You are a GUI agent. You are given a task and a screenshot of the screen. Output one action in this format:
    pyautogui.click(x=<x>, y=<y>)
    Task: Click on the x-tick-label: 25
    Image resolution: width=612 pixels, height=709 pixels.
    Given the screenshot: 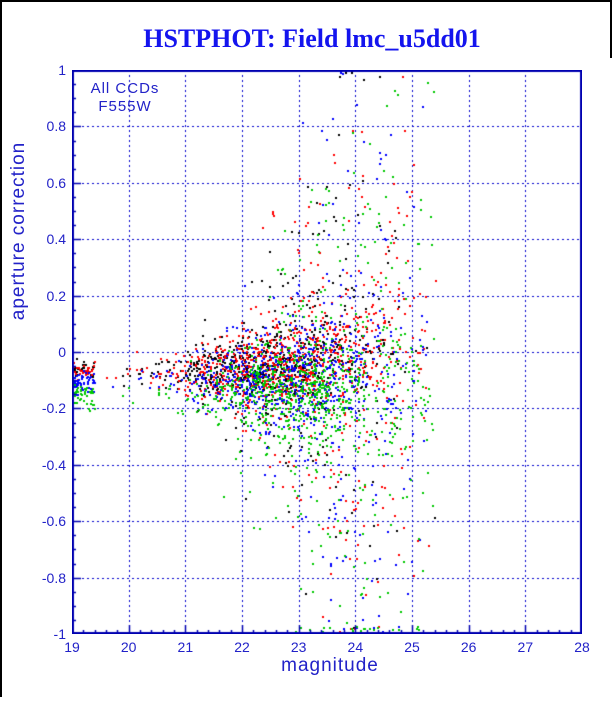 What is the action you would take?
    pyautogui.click(x=412, y=647)
    